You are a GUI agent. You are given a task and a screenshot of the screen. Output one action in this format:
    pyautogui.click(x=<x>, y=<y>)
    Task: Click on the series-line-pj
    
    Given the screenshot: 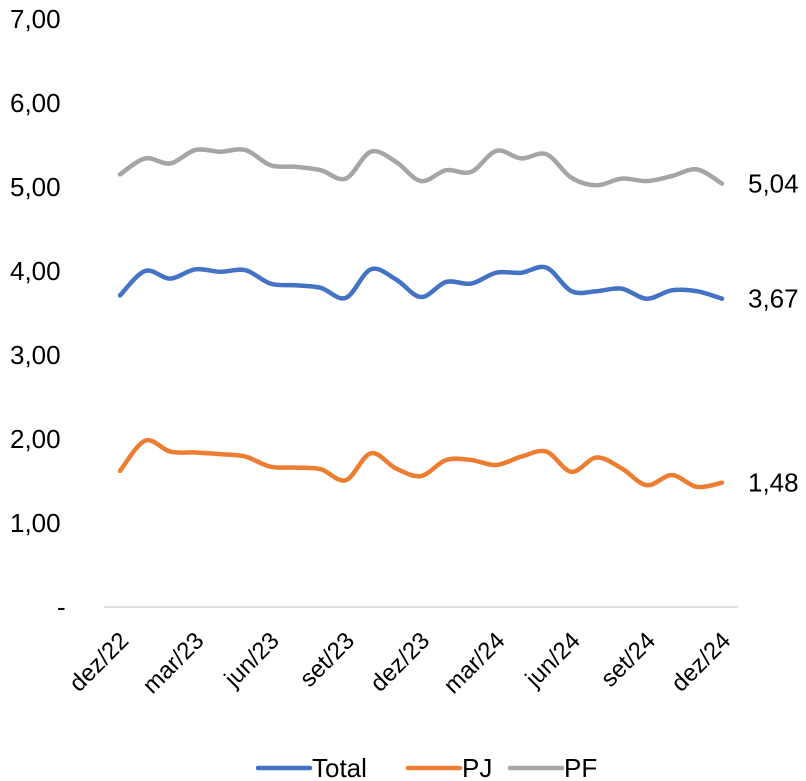 What is the action you would take?
    pyautogui.click(x=421, y=463)
    